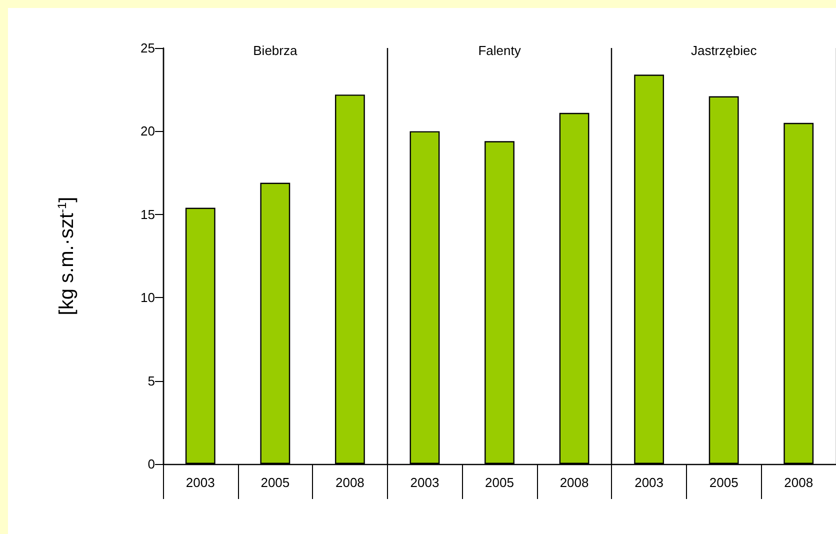  I want to click on y-axis-title: [kg s.m.·szt-1], so click(66, 256).